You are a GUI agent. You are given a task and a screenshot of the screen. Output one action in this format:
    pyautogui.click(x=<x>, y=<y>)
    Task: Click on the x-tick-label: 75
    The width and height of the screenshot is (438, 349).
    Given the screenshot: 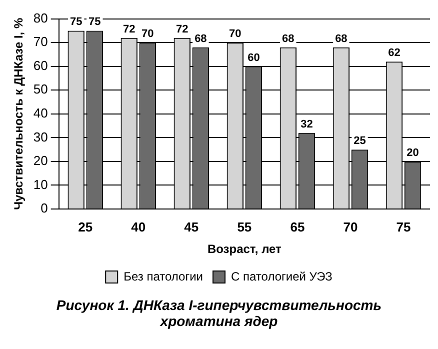 What is the action you would take?
    pyautogui.click(x=403, y=226)
    